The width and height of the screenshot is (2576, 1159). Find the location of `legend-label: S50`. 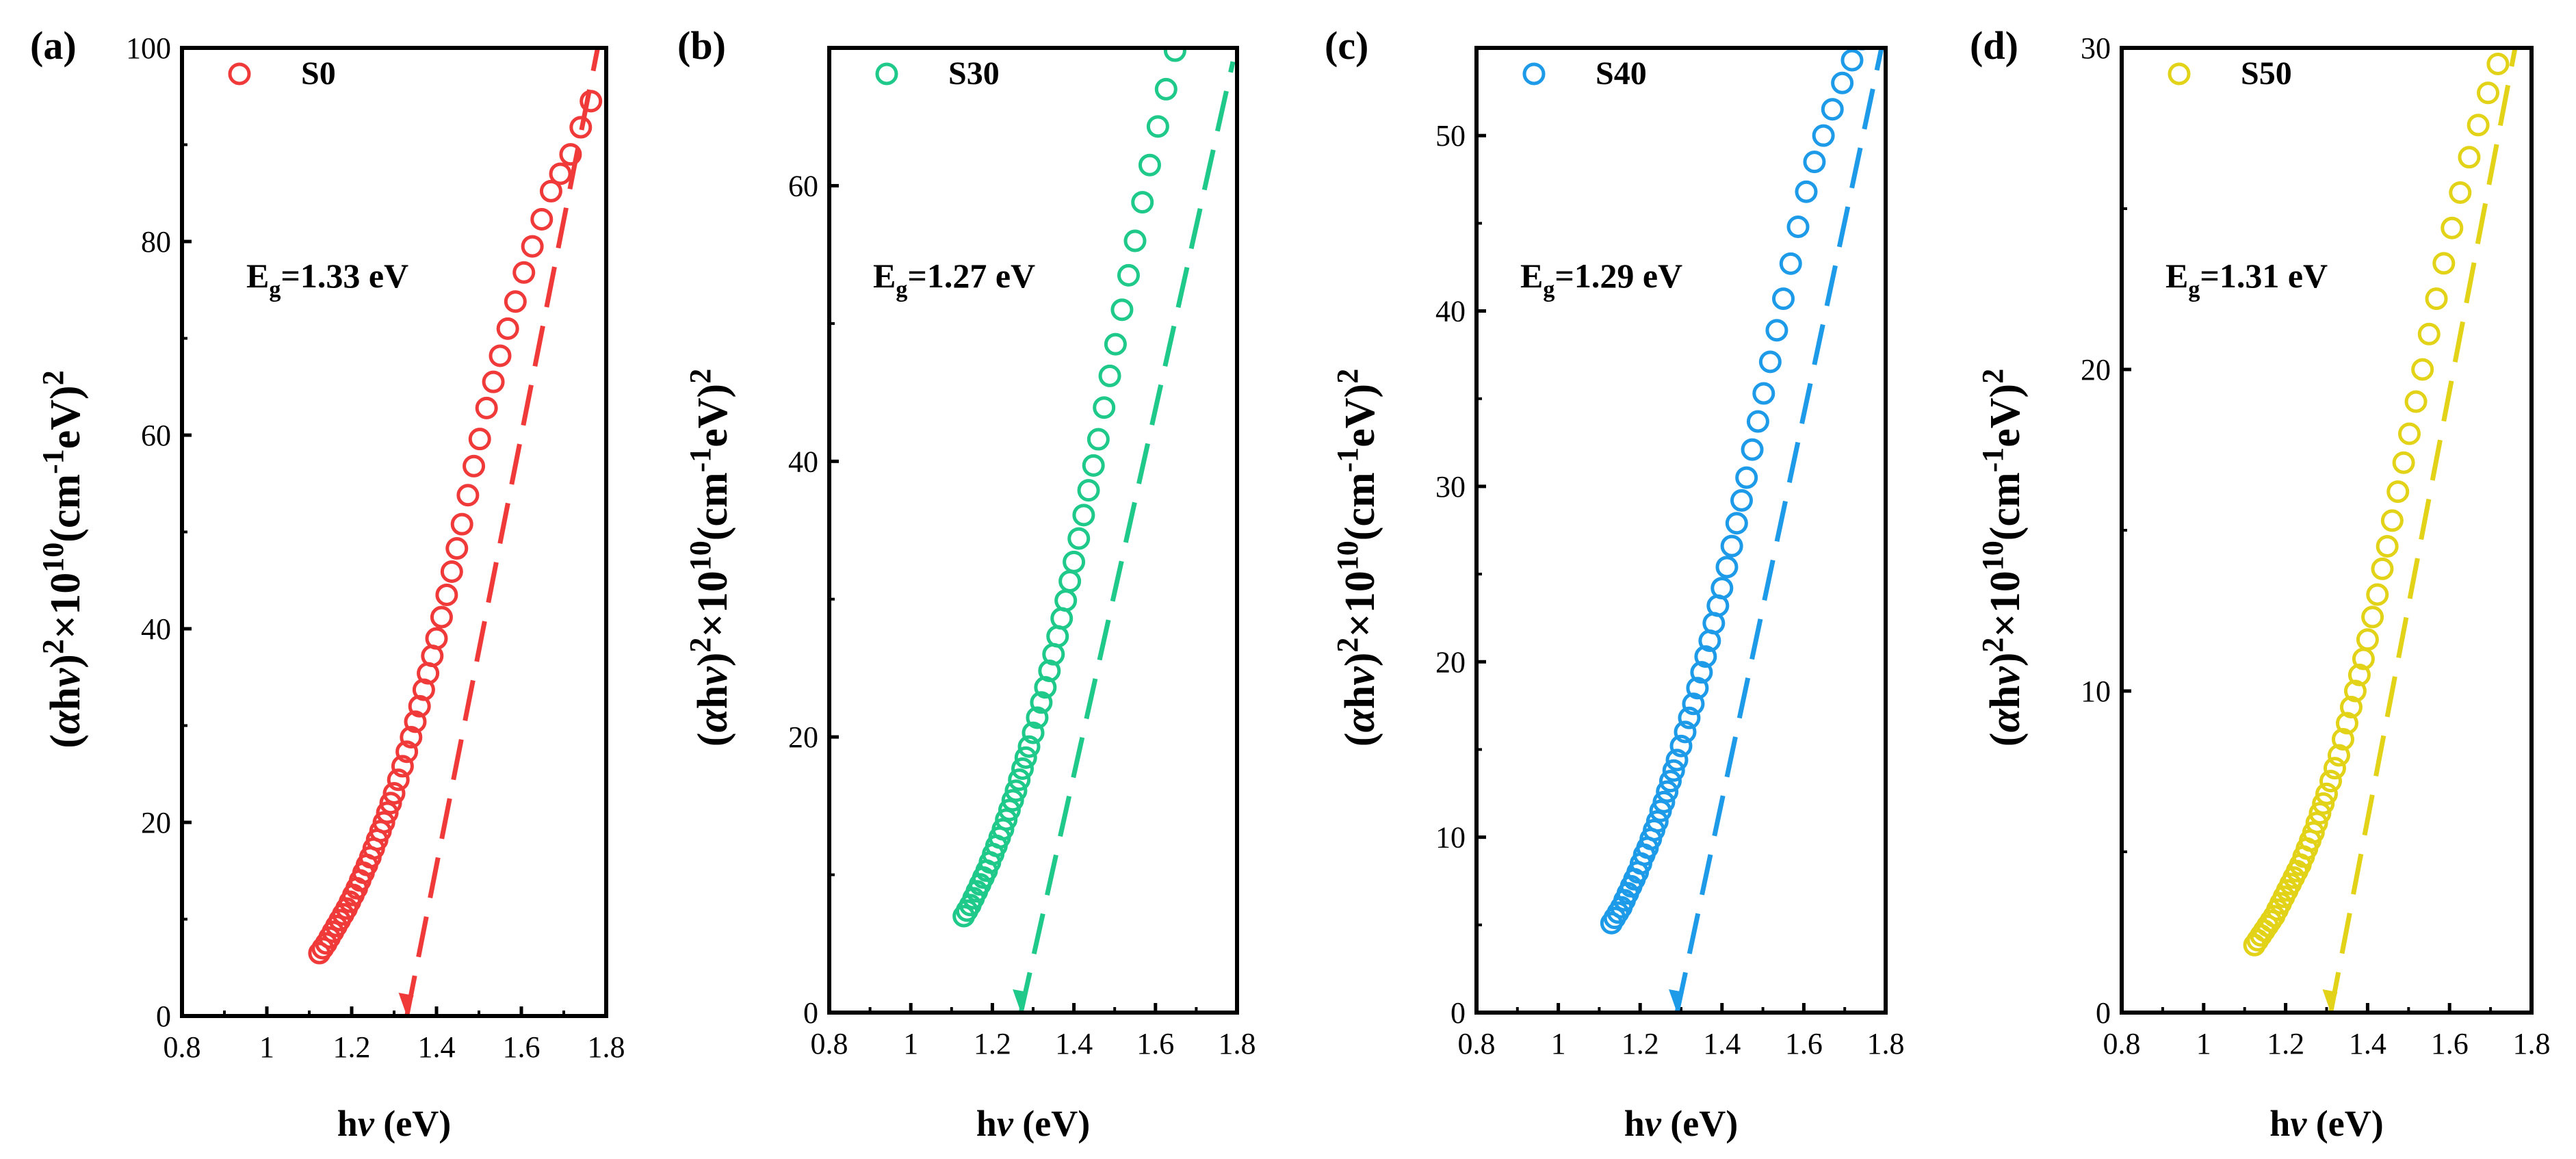

legend-label: S50 is located at coordinates (2266, 74).